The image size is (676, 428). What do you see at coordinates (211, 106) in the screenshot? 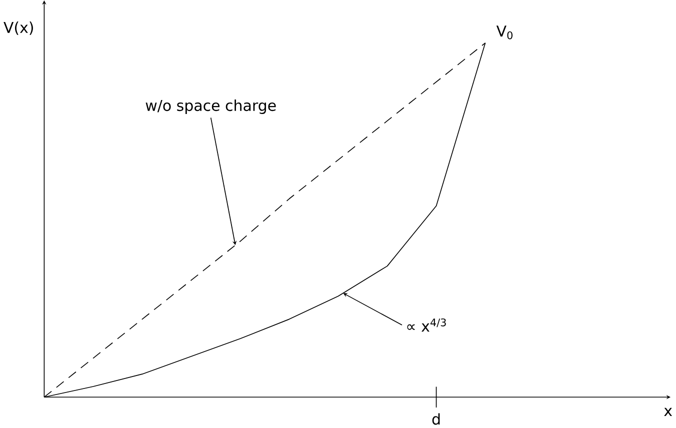
I see `annotation: w/o space charge` at bounding box center [211, 106].